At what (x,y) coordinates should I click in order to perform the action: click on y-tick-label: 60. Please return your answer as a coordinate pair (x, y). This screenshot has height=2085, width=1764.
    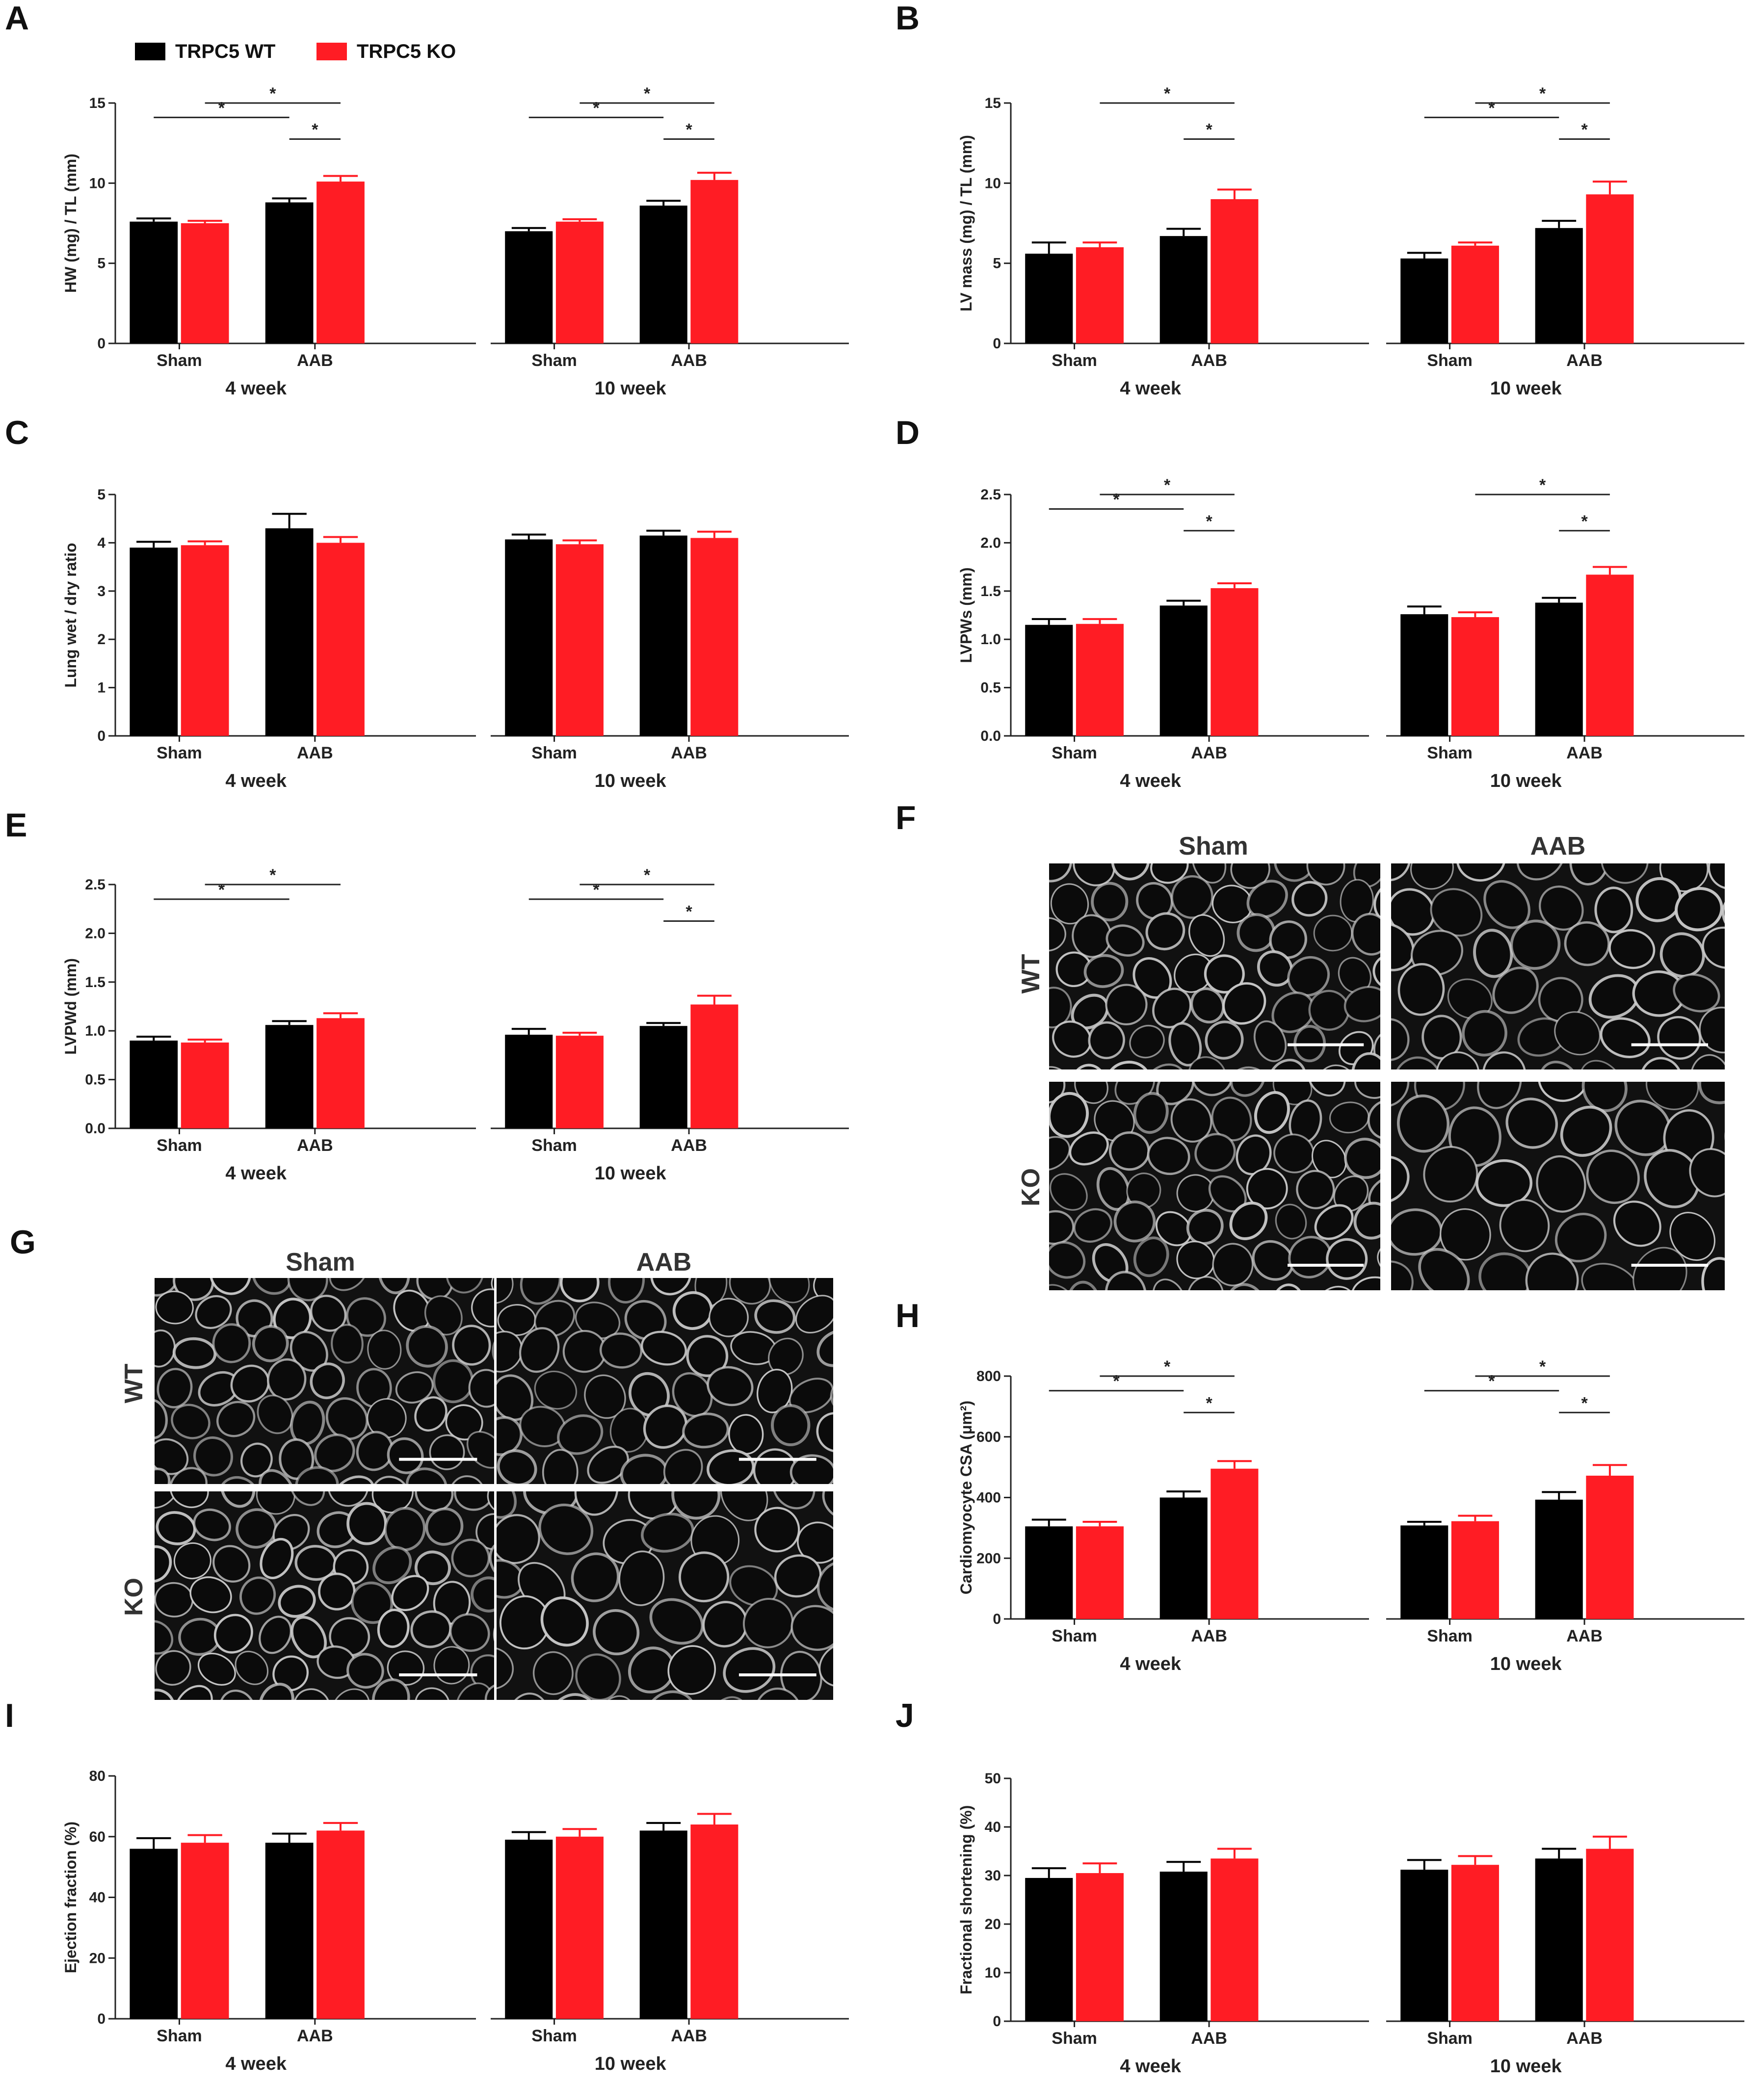
    Looking at the image, I should click on (97, 1837).